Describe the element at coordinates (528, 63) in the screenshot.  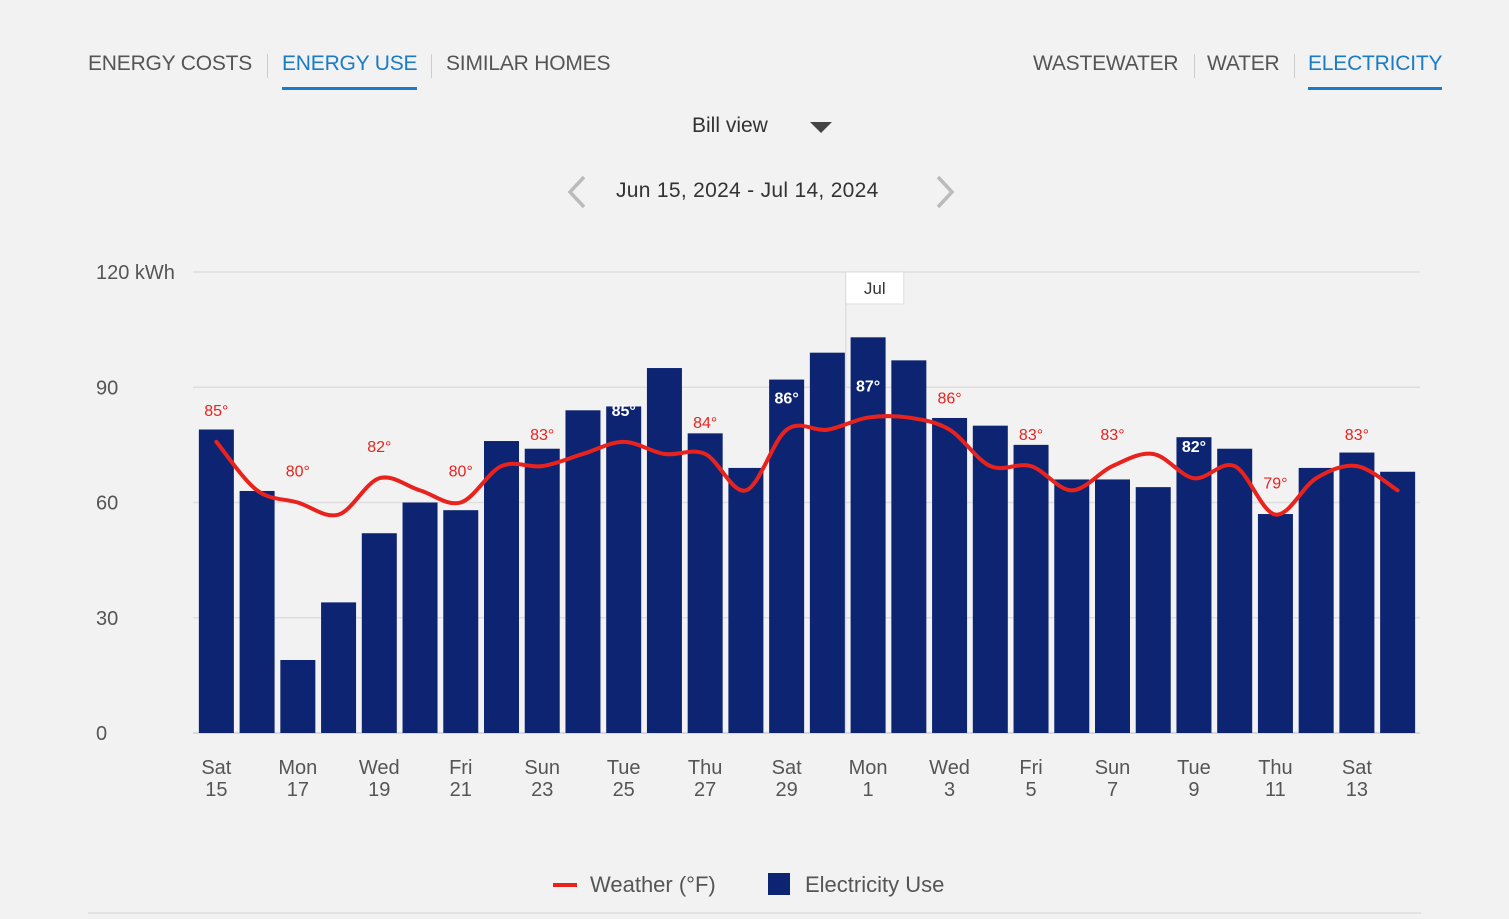
I see `tab: SIMILAR HOMES` at that location.